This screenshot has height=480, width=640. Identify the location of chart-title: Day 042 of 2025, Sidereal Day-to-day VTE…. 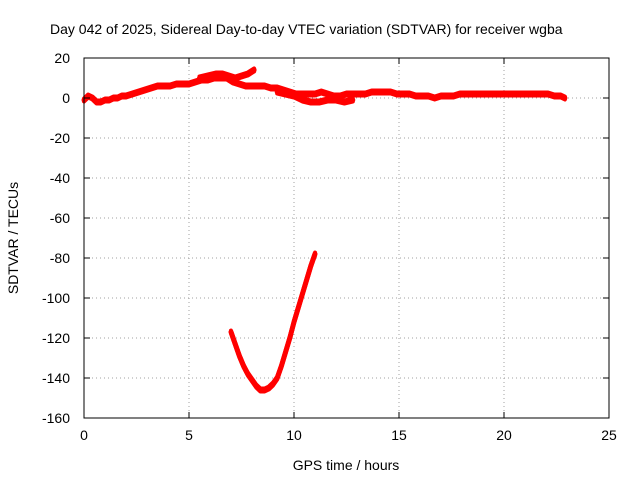
(306, 29).